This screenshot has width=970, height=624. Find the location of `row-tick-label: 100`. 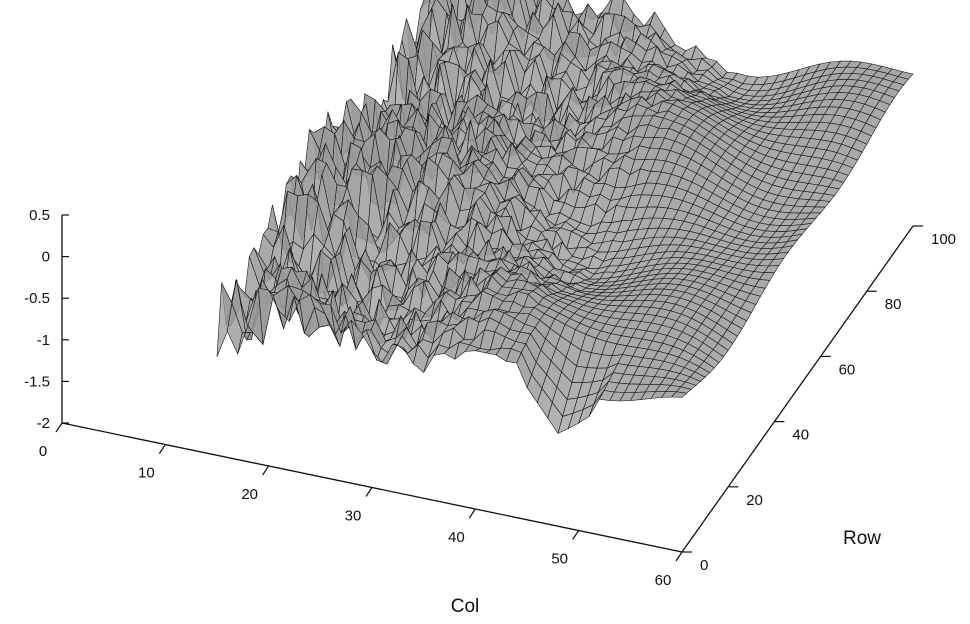

row-tick-label: 100 is located at coordinates (943, 239).